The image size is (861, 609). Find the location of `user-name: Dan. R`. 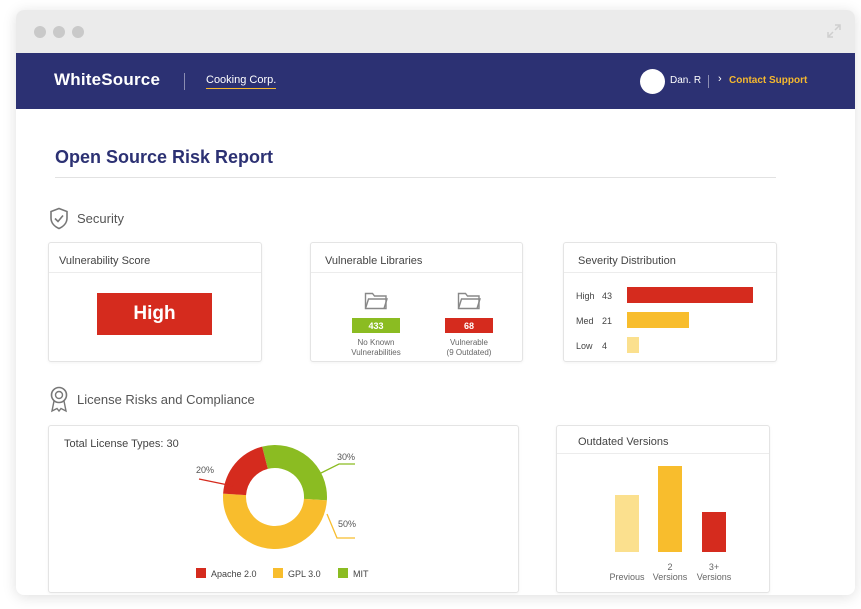

user-name: Dan. R is located at coordinates (686, 80).